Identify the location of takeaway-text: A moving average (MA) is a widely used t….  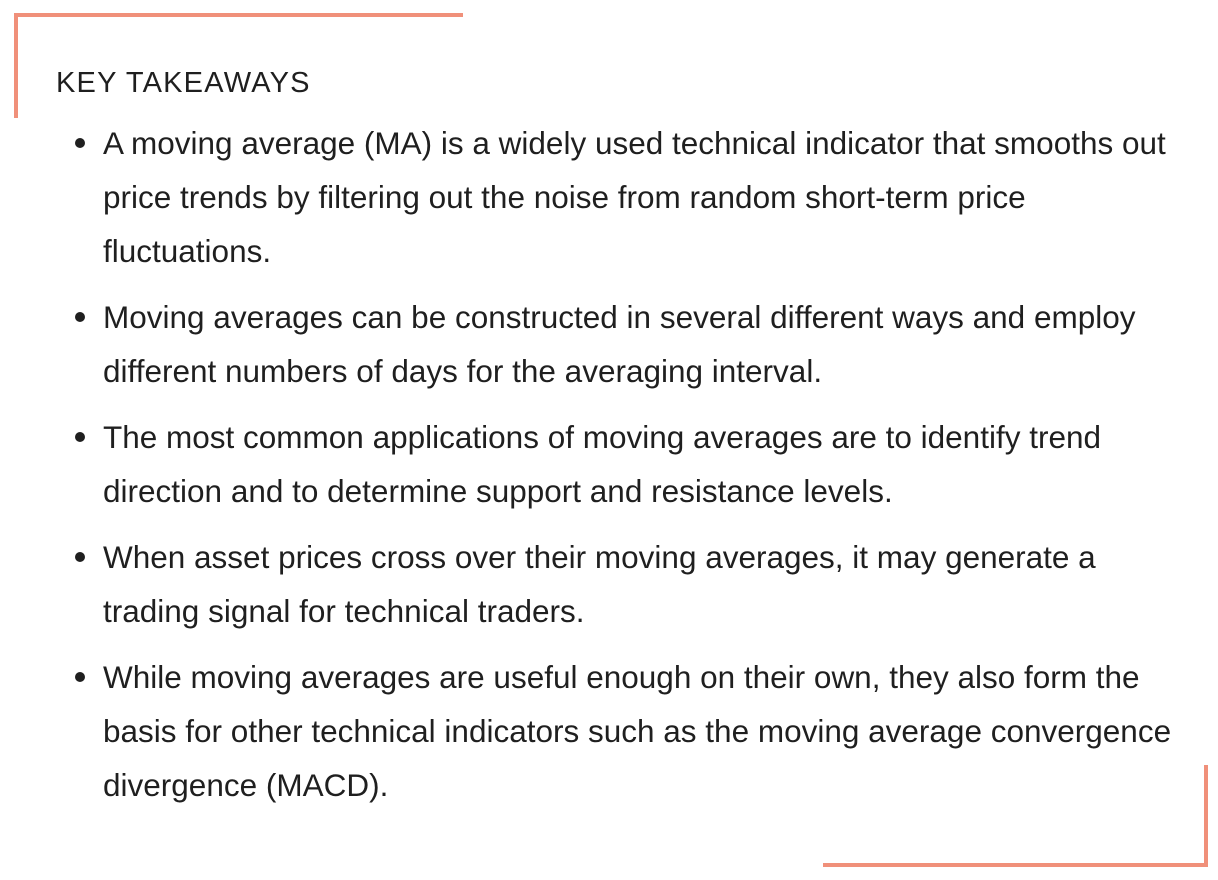
(634, 197).